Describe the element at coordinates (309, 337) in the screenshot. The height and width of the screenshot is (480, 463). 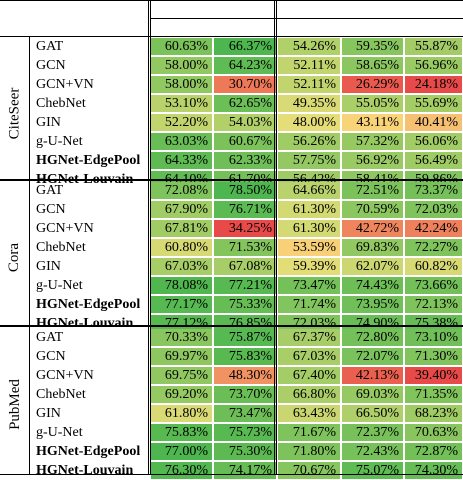
I see `accuracy-cell: 67.37%` at that location.